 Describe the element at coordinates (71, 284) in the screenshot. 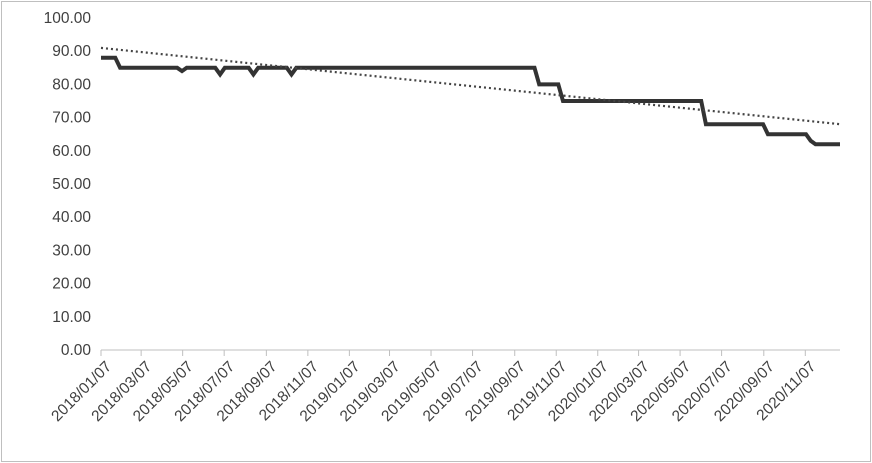

I see `y-tick-label: 20.00` at that location.